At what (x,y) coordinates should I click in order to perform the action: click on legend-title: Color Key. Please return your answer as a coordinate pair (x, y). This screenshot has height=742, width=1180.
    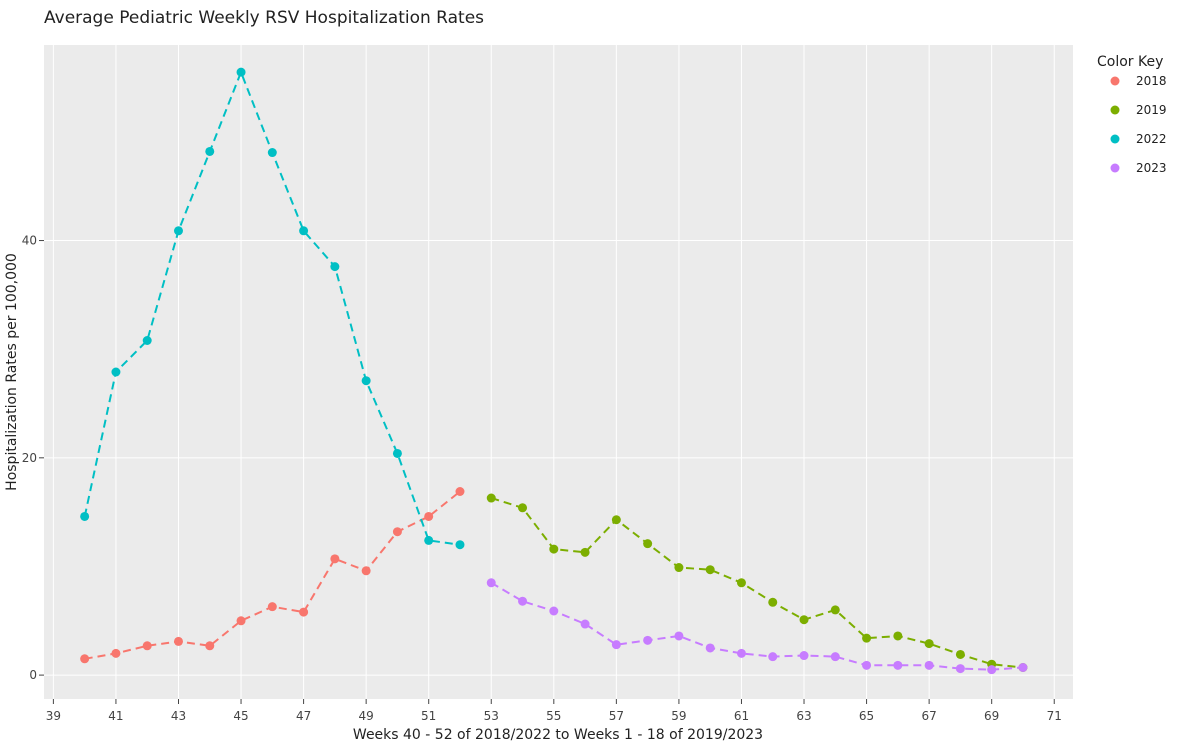
    Looking at the image, I should click on (1130, 62).